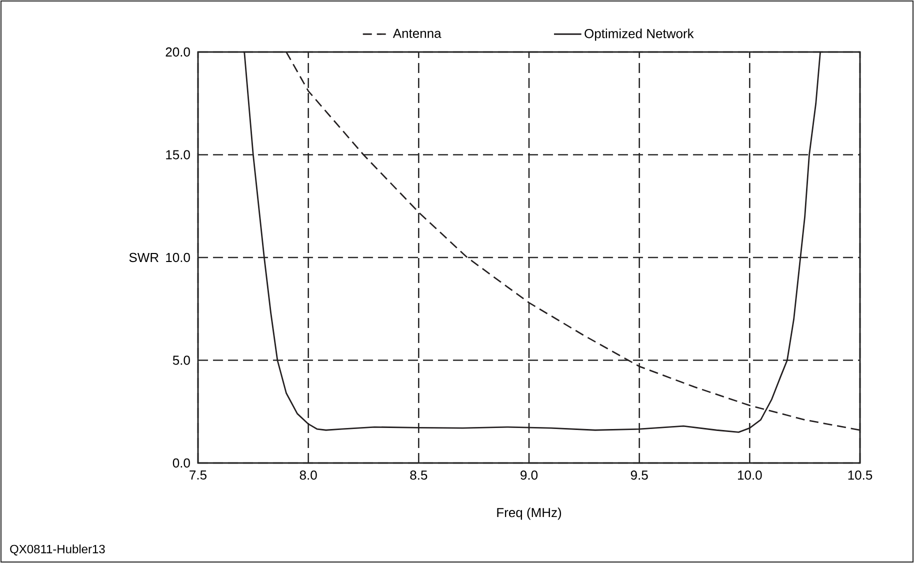 The width and height of the screenshot is (914, 563). I want to click on y-axis-title: SWR, so click(143, 257).